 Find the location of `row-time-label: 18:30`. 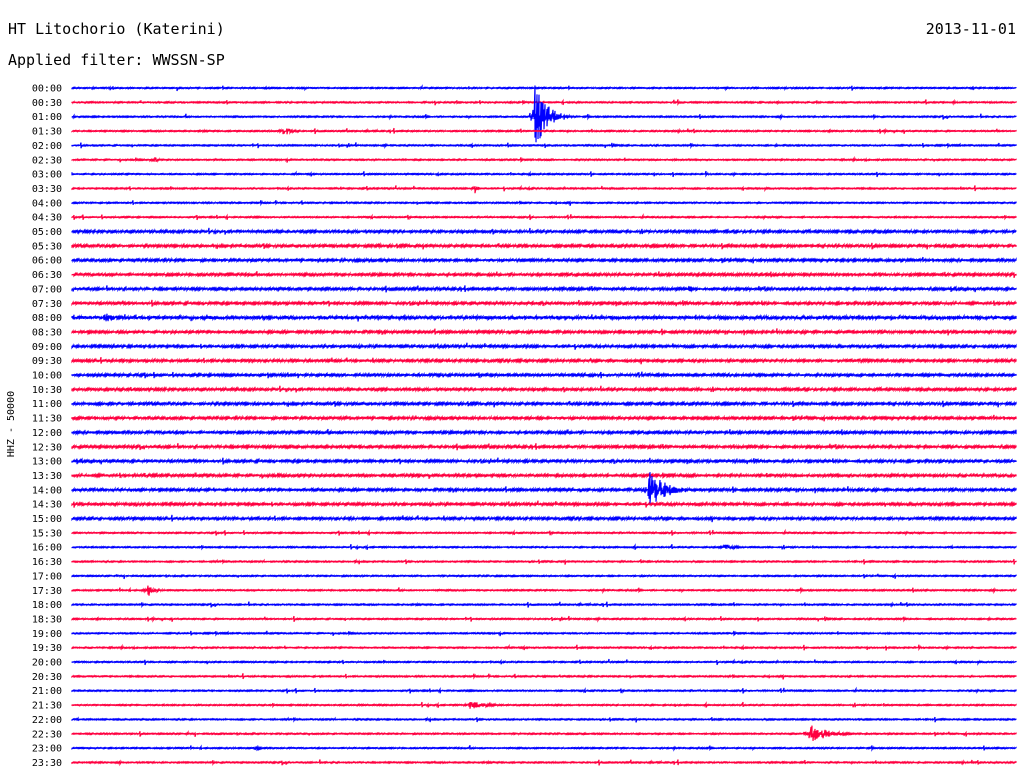

row-time-label: 18:30 is located at coordinates (47, 619).